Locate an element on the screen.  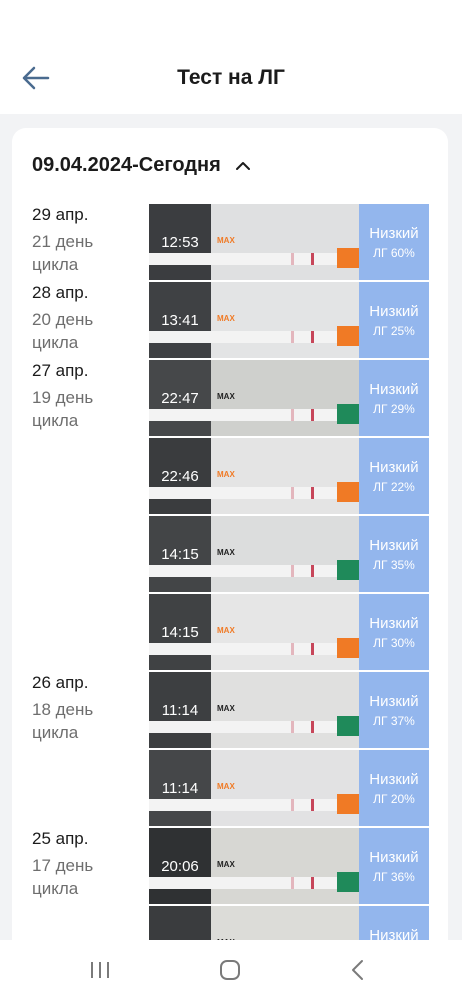
page-title: Тест на ЛГ is located at coordinates (231, 77).